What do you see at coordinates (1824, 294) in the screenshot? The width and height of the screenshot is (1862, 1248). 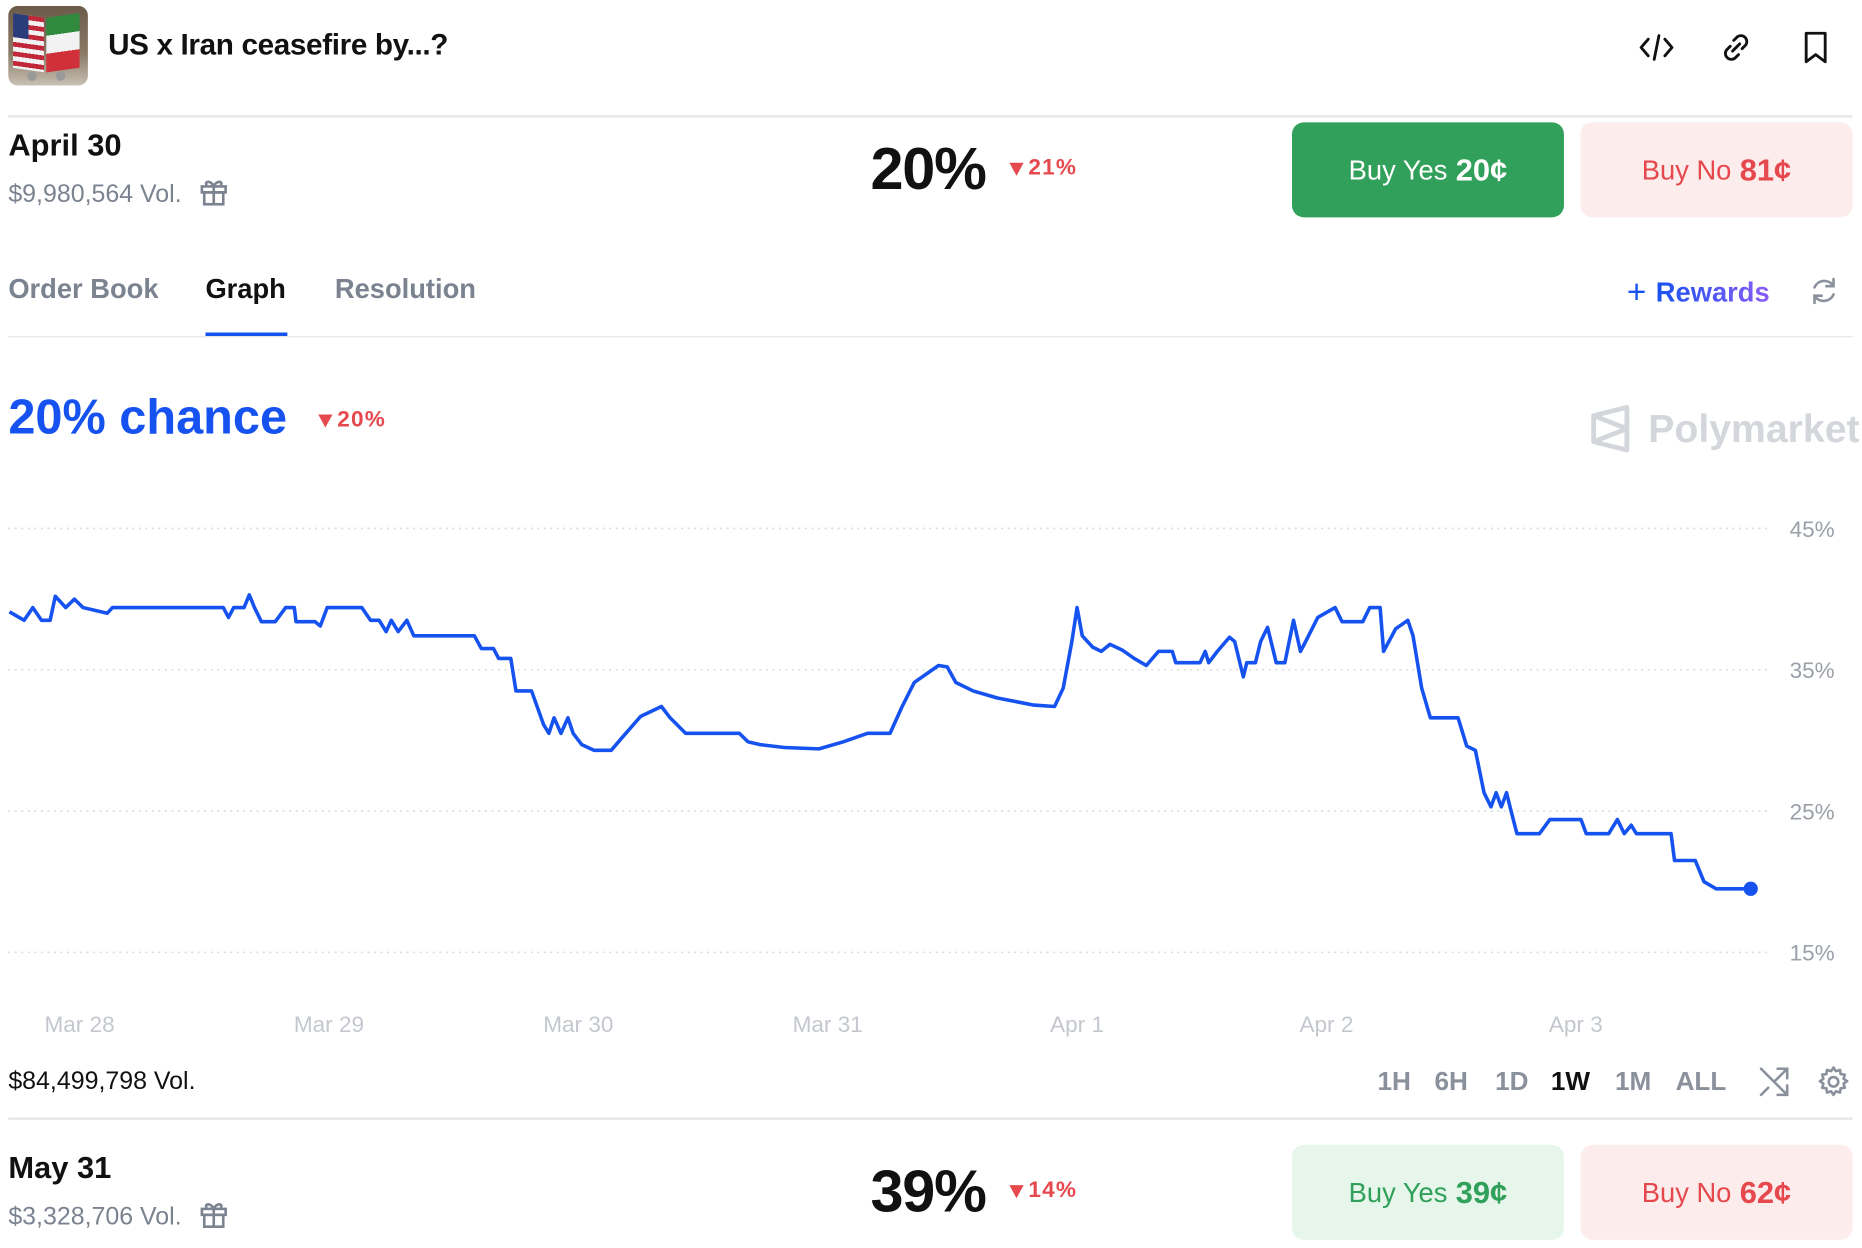 I see `refresh-icon` at bounding box center [1824, 294].